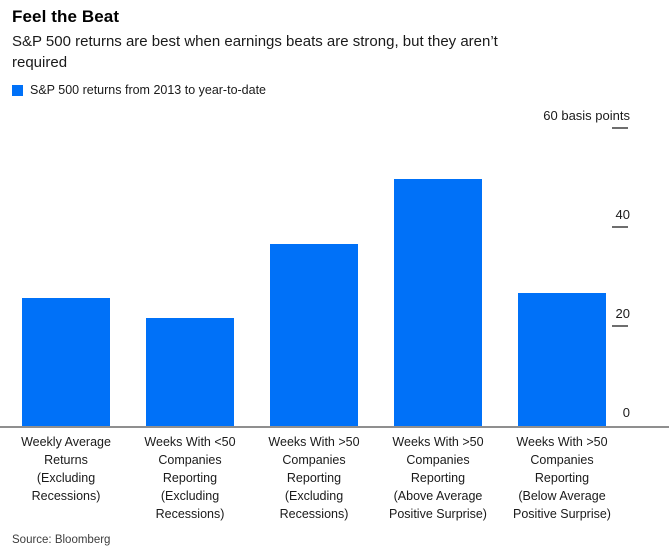 The width and height of the screenshot is (669, 560). What do you see at coordinates (17, 90) in the screenshot?
I see `legend-swatch-icon` at bounding box center [17, 90].